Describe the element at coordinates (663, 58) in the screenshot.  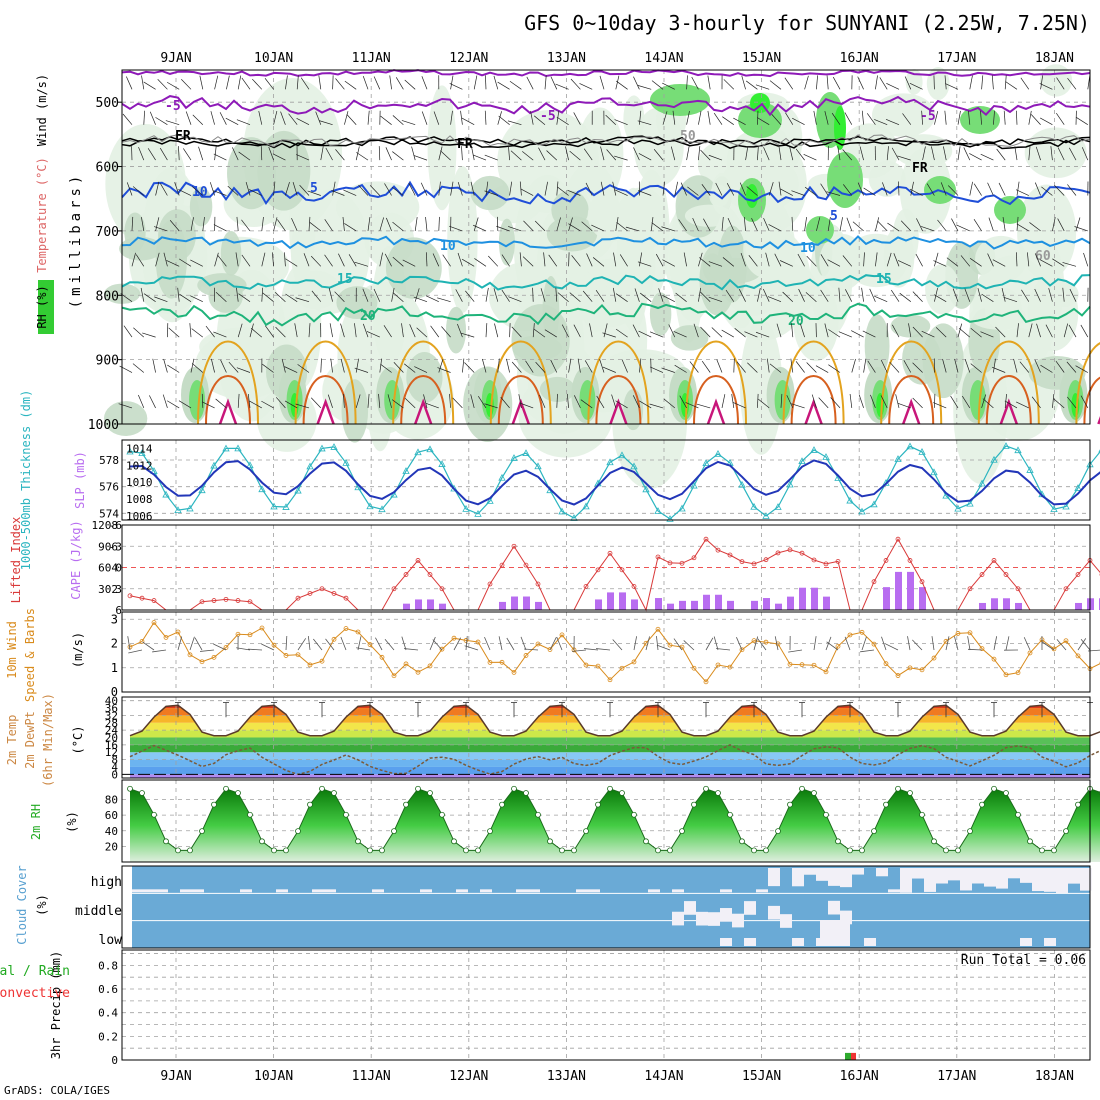
I see `day-label-top: 14JAN` at that location.